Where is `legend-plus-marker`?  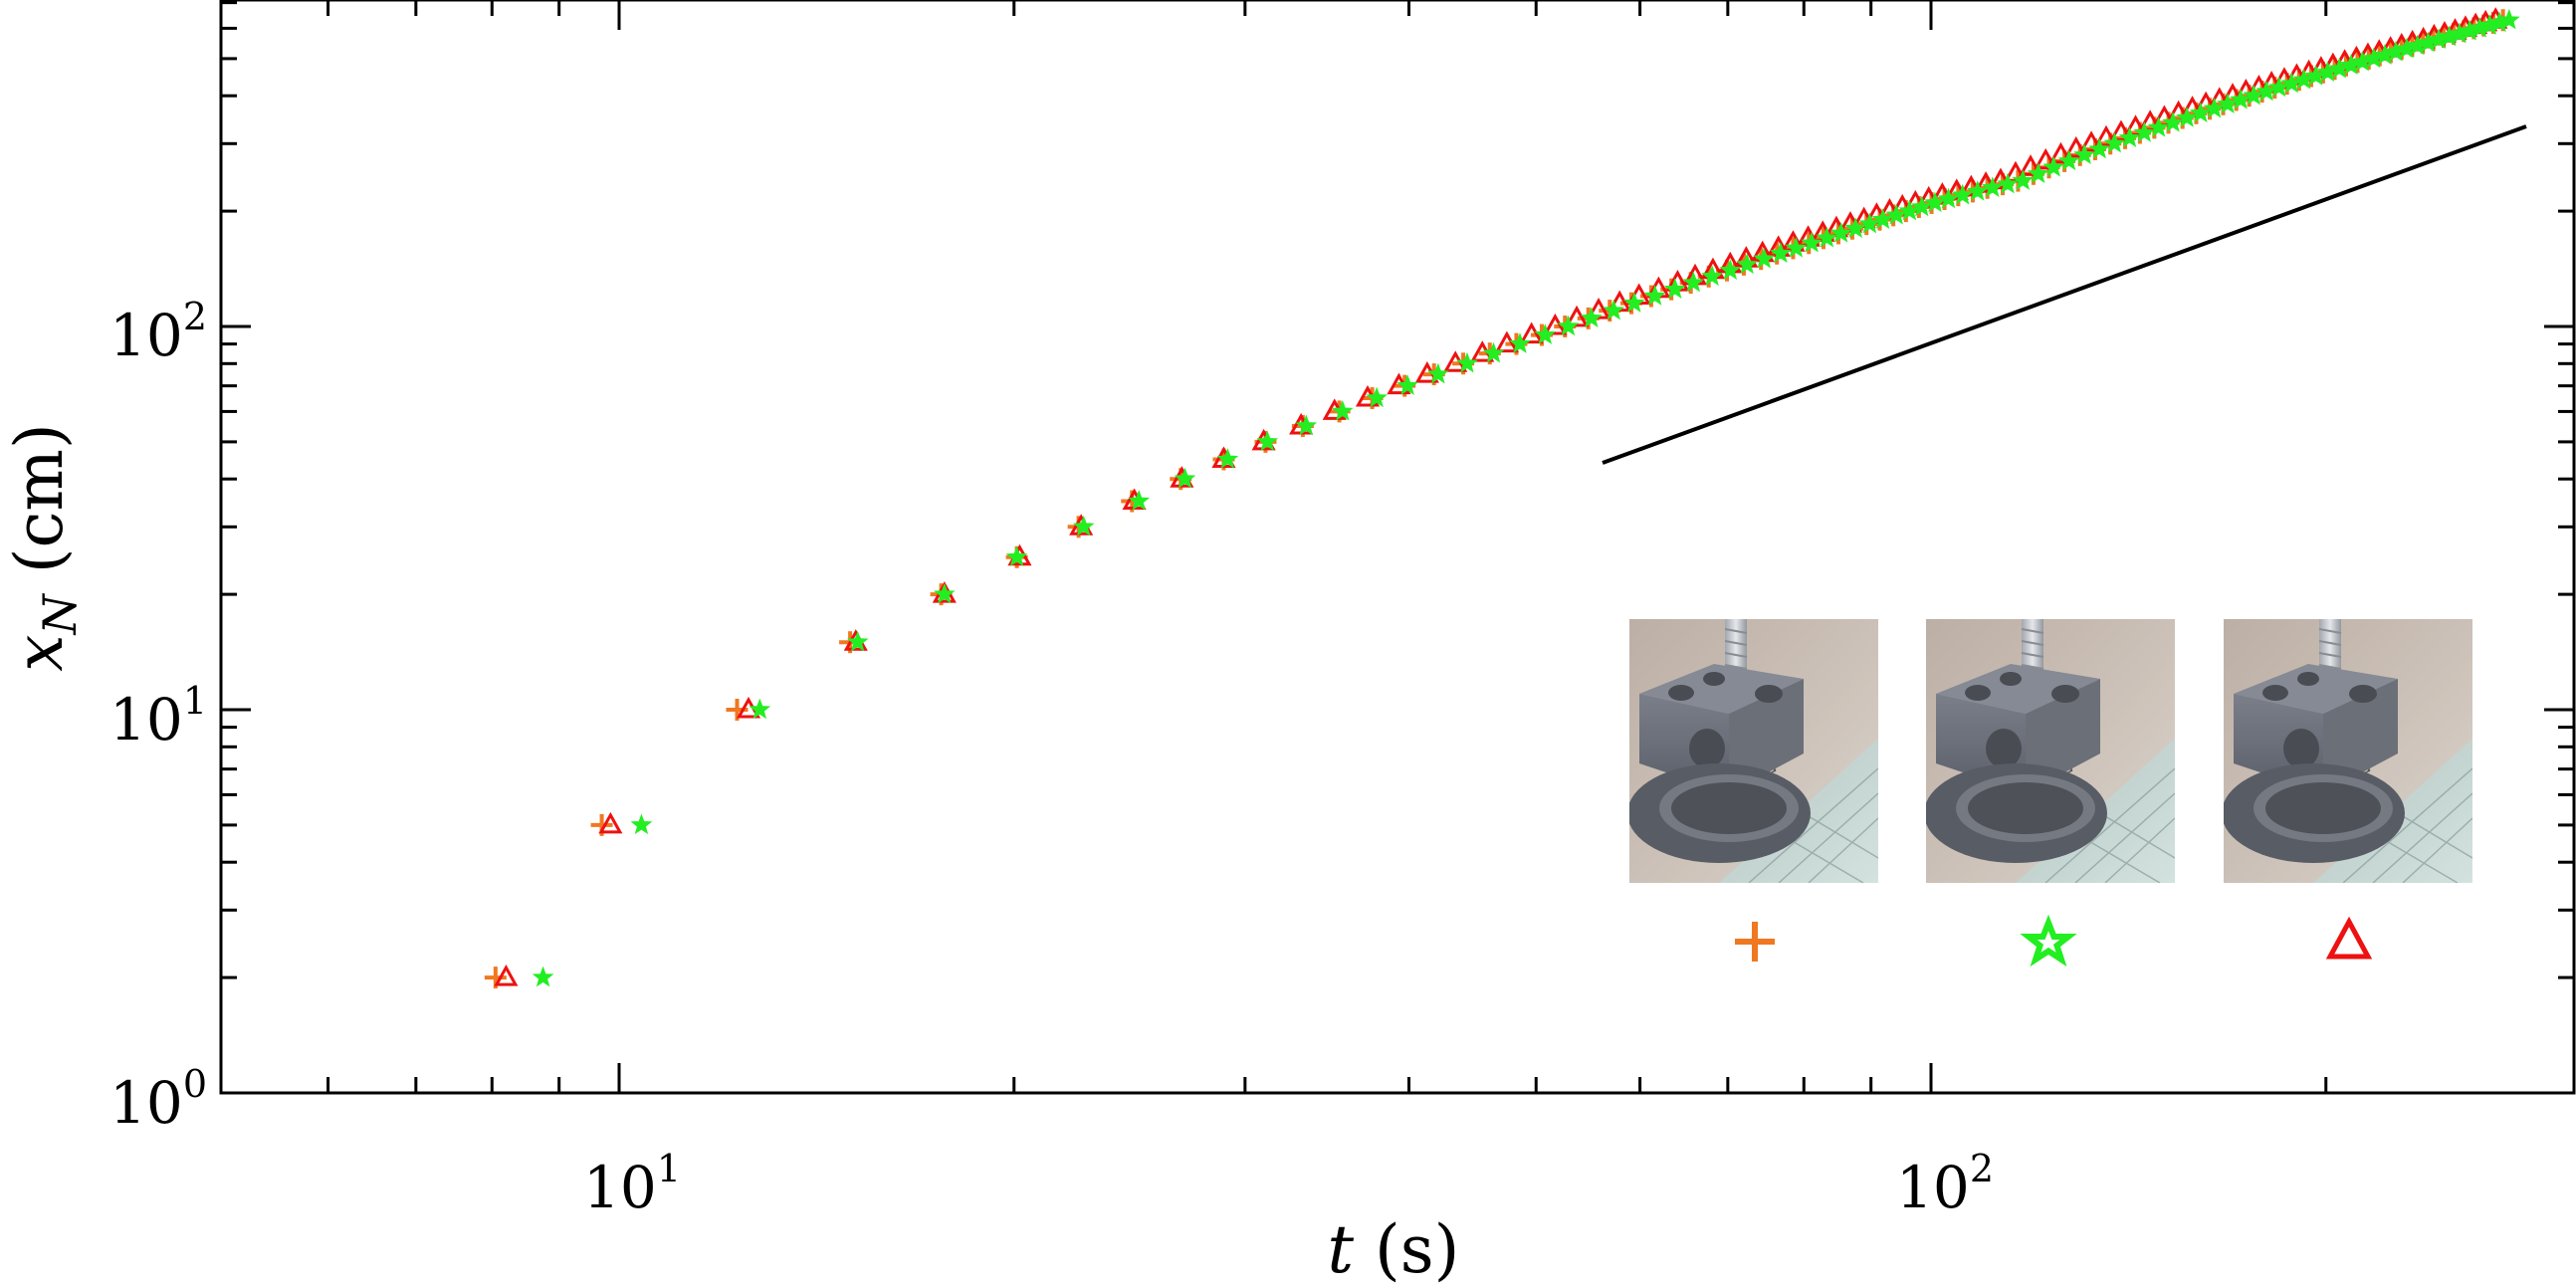 legend-plus-marker is located at coordinates (1755, 942).